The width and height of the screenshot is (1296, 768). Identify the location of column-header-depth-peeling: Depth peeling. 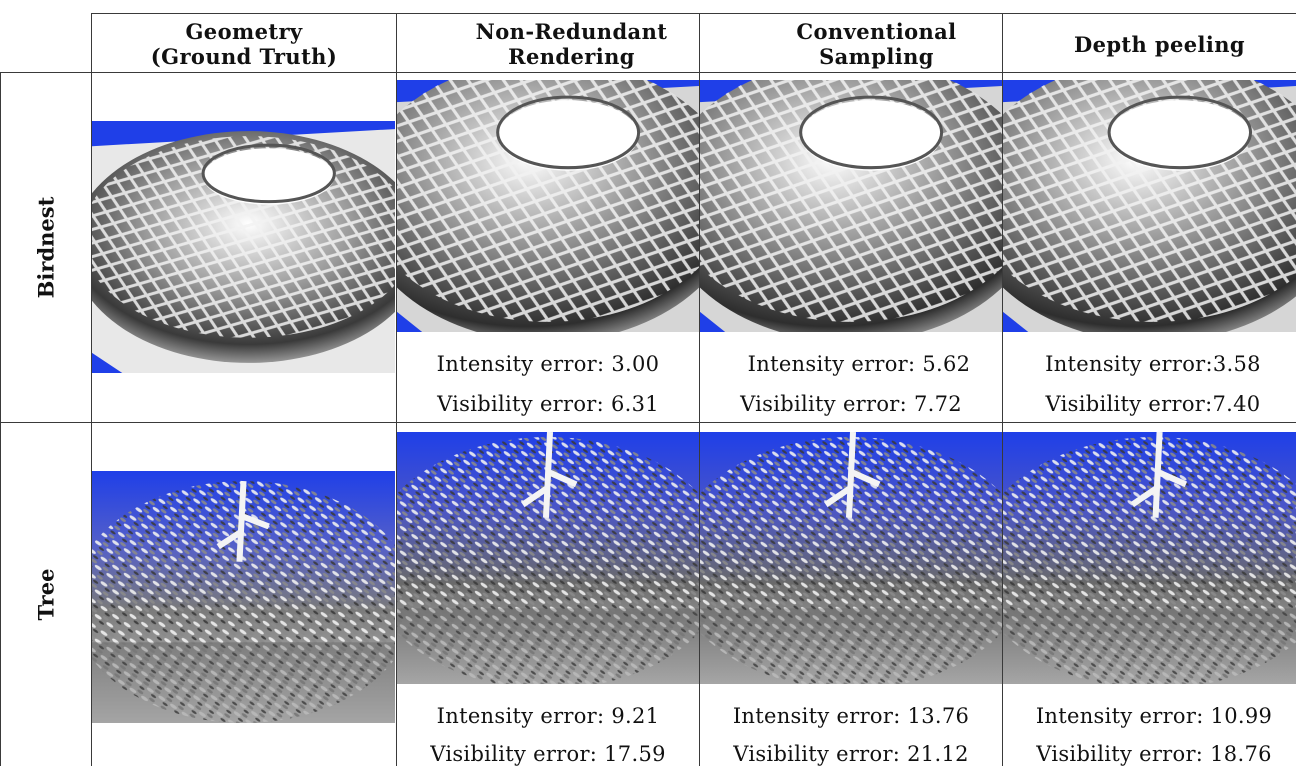
(1149, 44).